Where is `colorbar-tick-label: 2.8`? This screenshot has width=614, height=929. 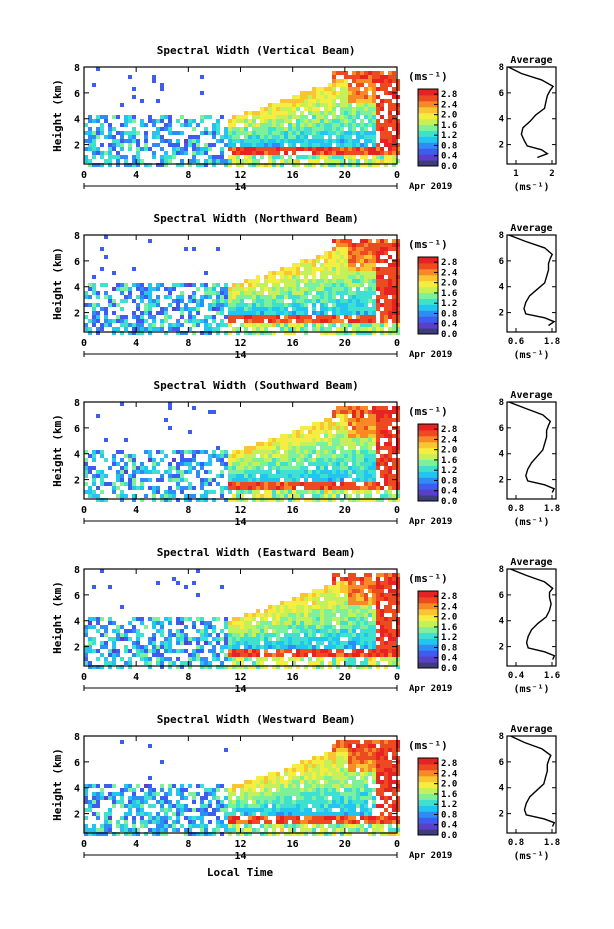
colorbar-tick-label: 2.8 is located at coordinates (449, 430).